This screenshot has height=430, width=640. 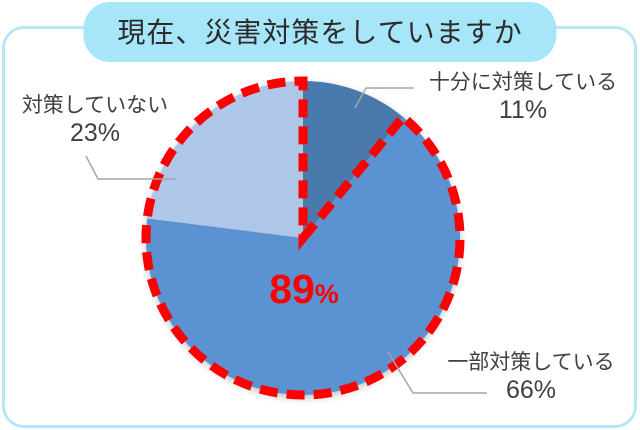 I want to click on callout-none-label: 対策していない, so click(x=95, y=105).